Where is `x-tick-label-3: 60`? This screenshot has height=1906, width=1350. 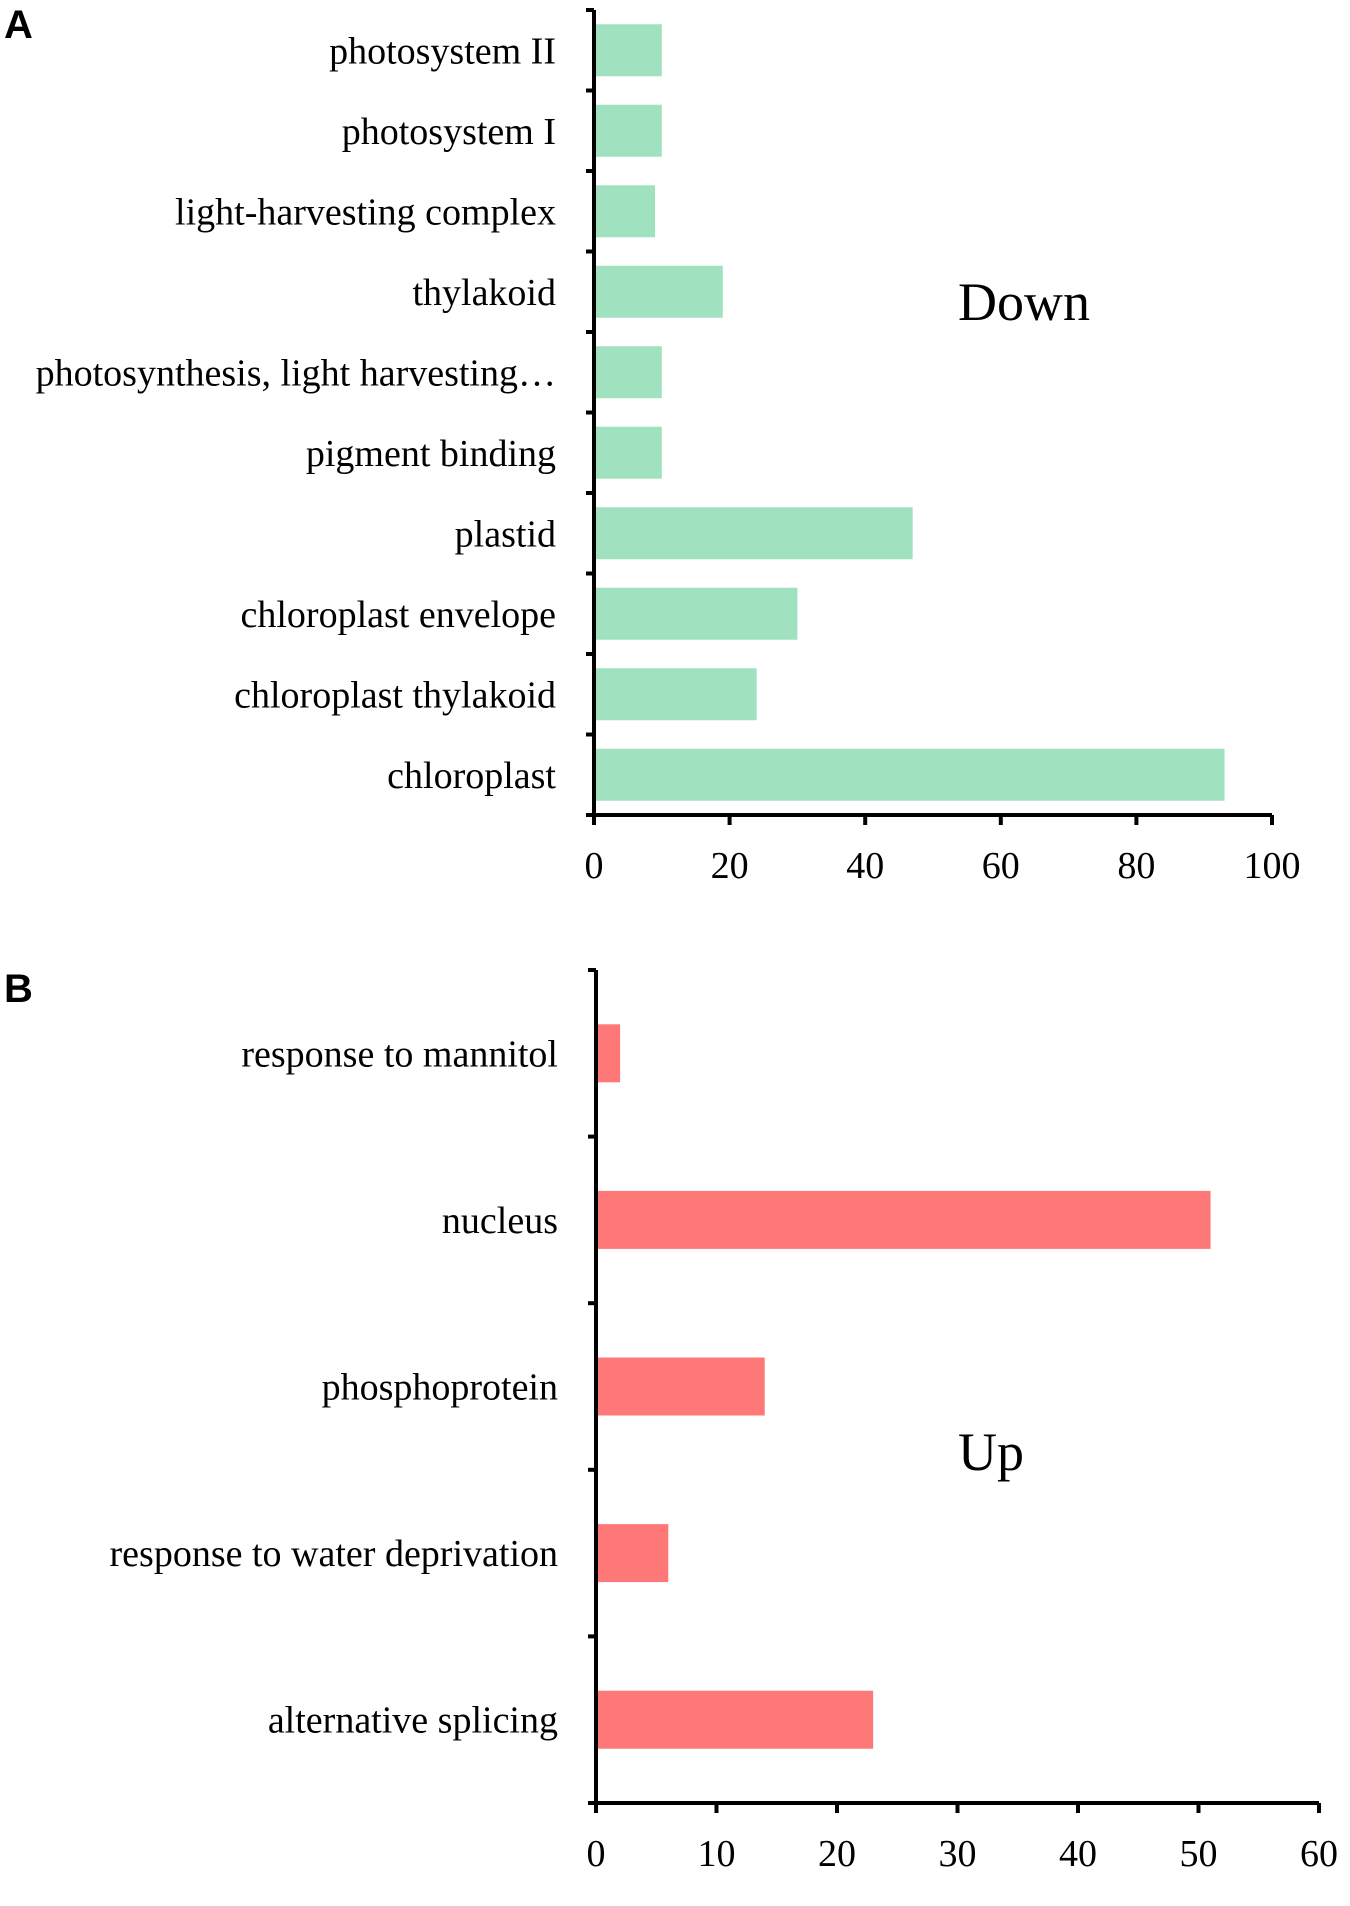 x-tick-label-3: 60 is located at coordinates (1001, 866).